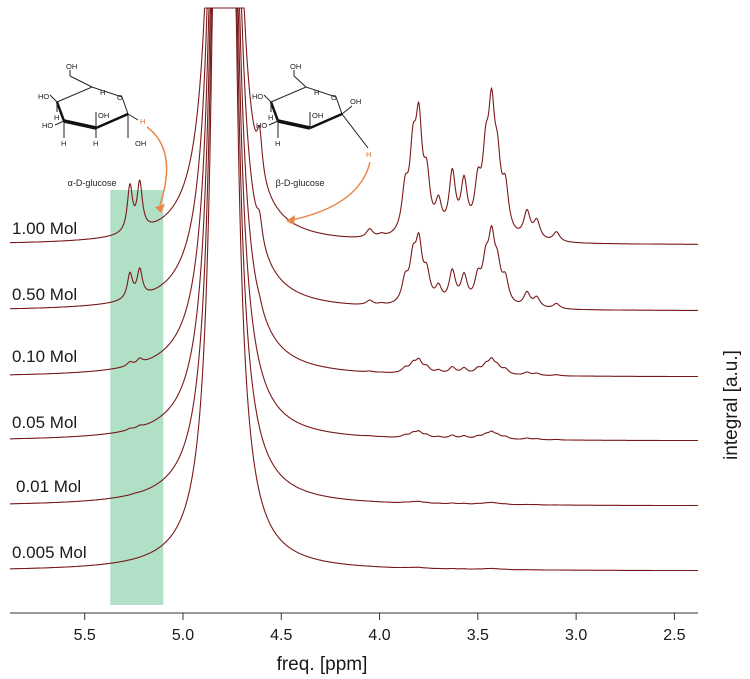  I want to click on x-axis-label: freq. [ppm], so click(322, 664).